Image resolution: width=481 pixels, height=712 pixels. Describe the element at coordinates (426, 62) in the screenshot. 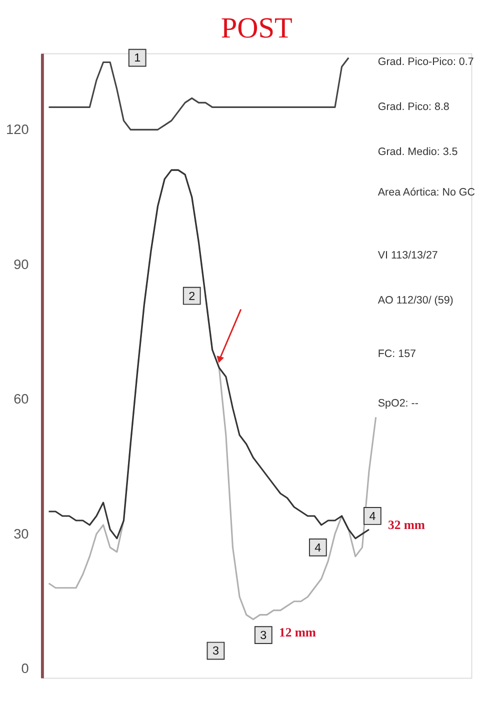

I see `annotation: Grad. Pico-Pico: 0.7` at that location.